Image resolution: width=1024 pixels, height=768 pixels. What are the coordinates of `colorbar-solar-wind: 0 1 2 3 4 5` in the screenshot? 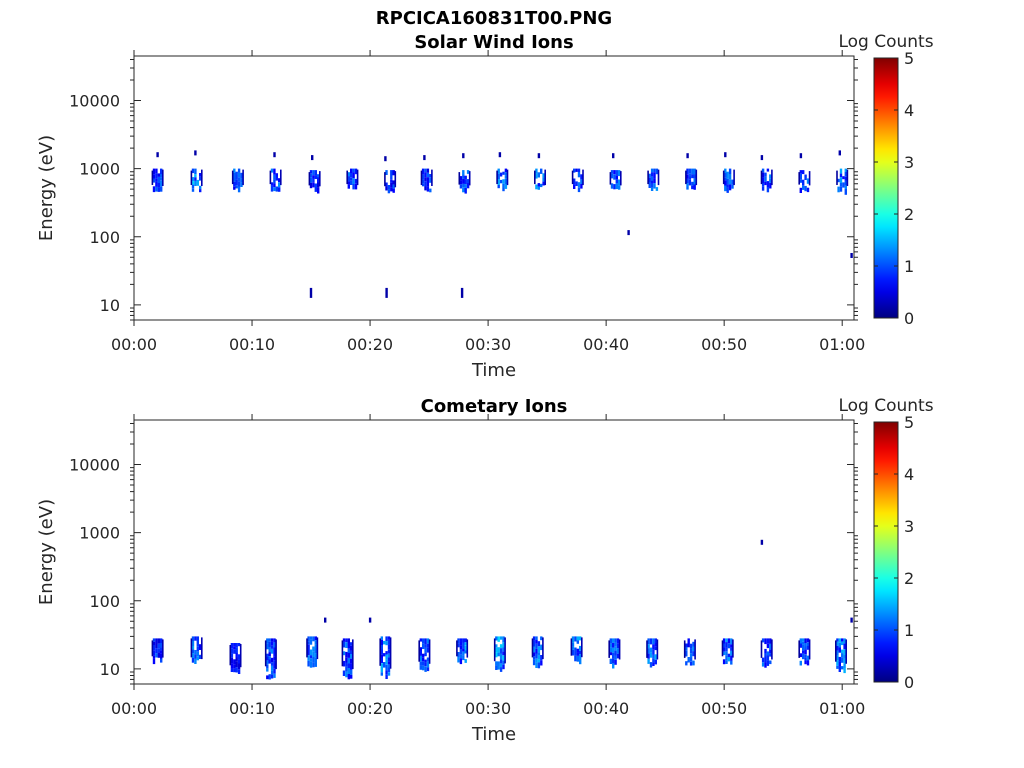 It's located at (893, 188).